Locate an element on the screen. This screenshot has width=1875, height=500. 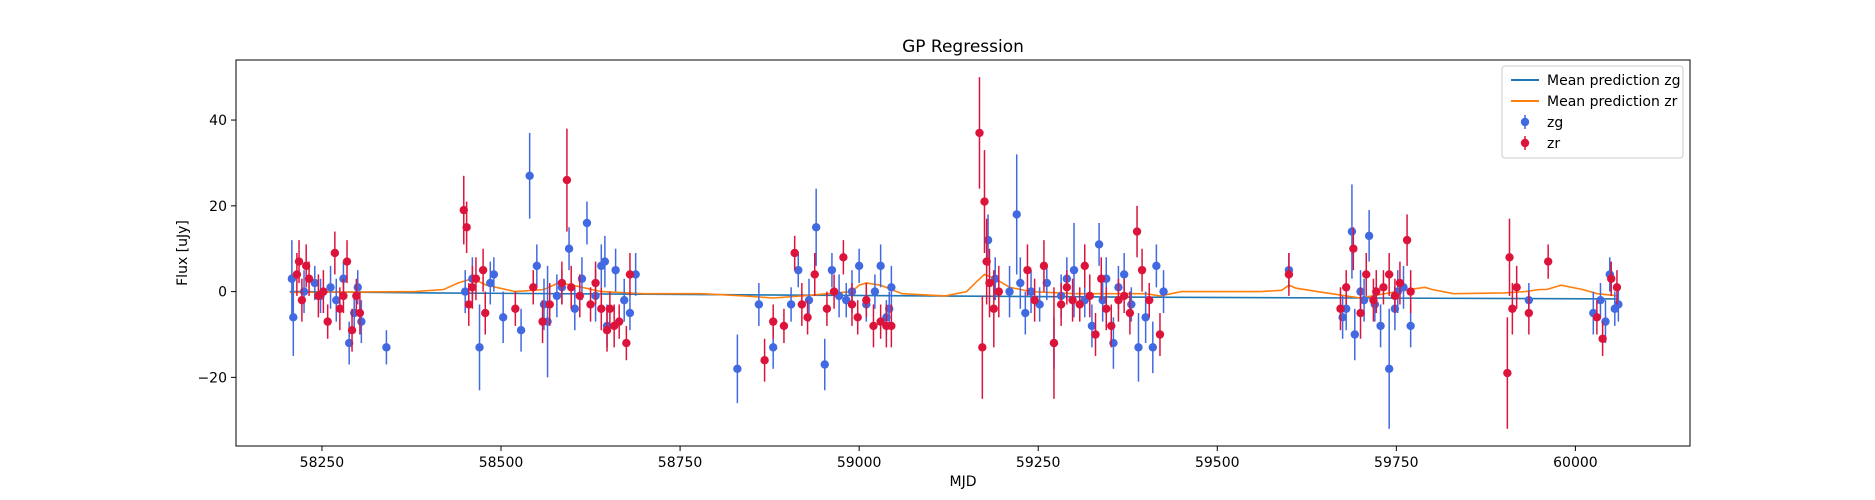
legend-item: zr is located at coordinates (1540, 144).